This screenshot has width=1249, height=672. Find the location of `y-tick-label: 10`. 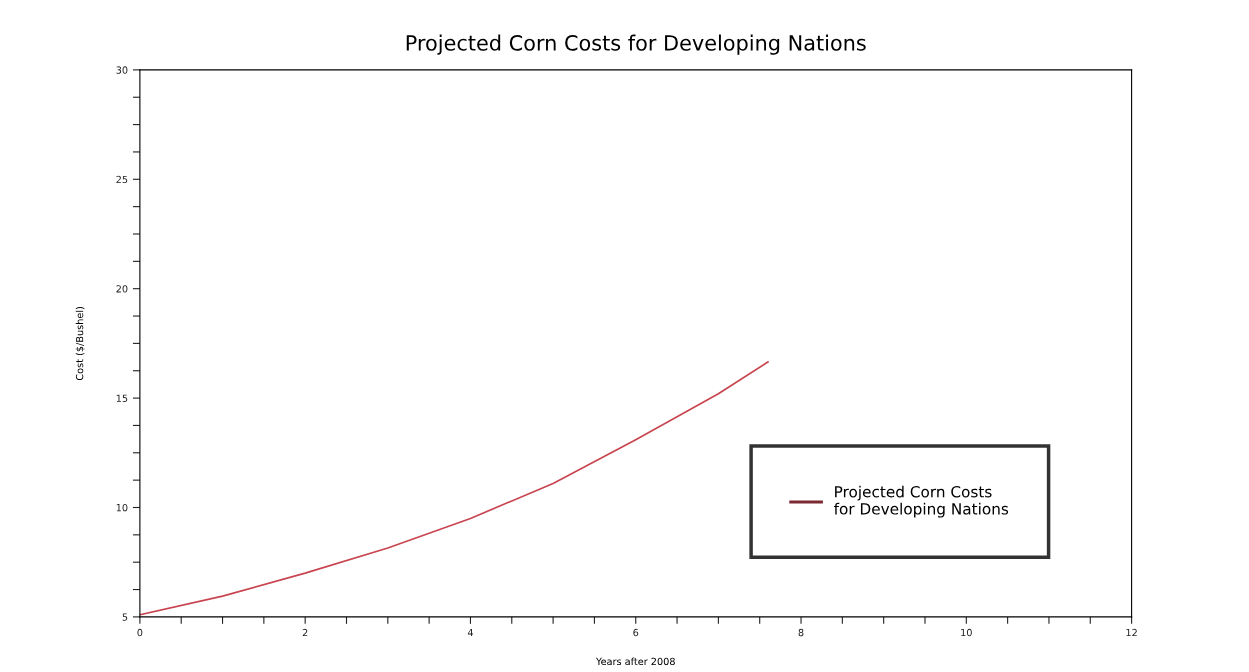

y-tick-label: 10 is located at coordinates (122, 507).